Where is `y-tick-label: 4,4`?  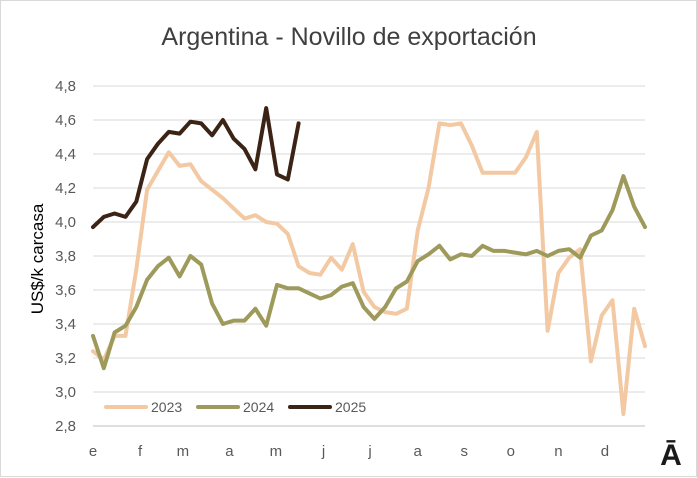 y-tick-label: 4,4 is located at coordinates (65, 154).